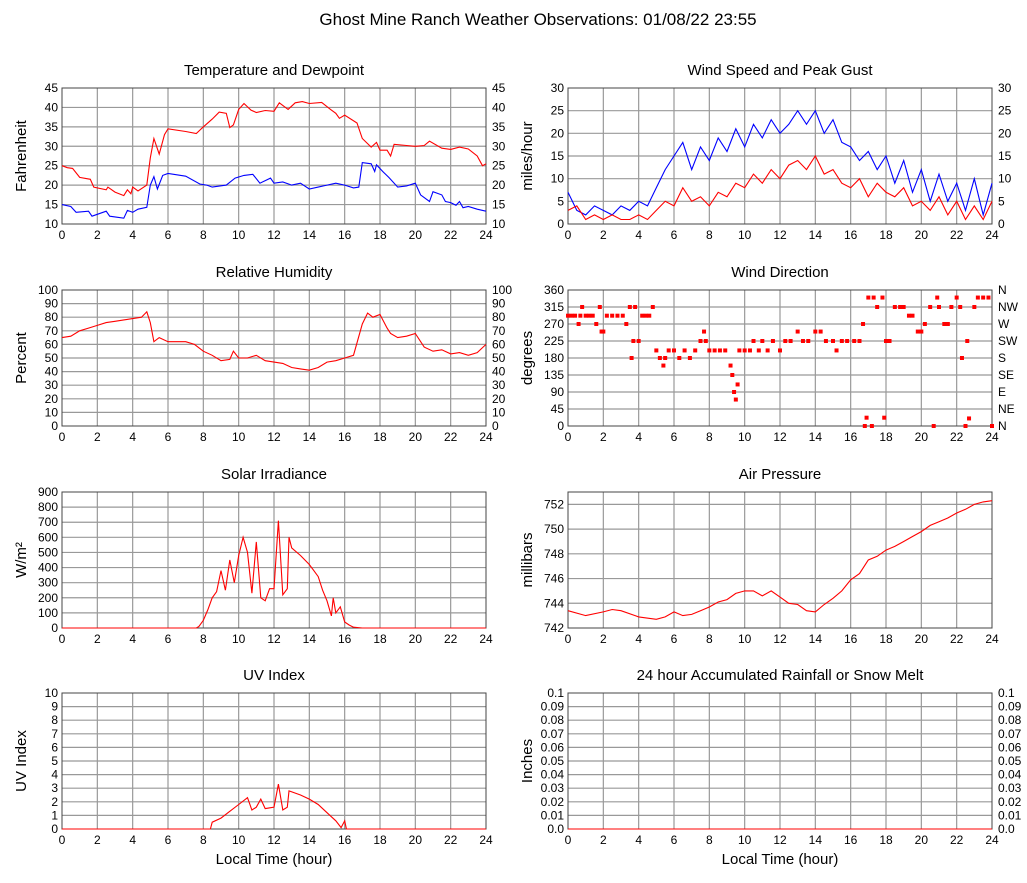  I want to click on y-tick-label: 200, so click(48, 598).